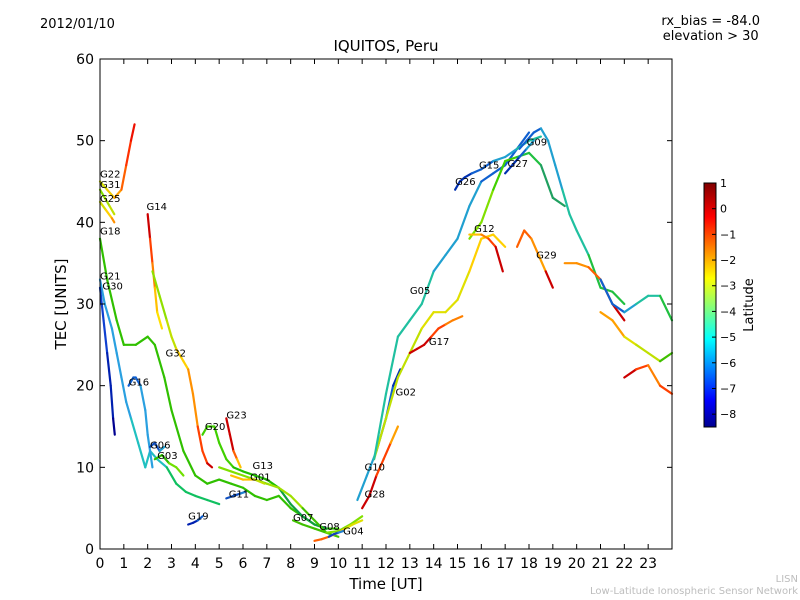 Image resolution: width=800 pixels, height=600 pixels. What do you see at coordinates (710, 36) in the screenshot?
I see `elevation-label: elevation > 30` at bounding box center [710, 36].